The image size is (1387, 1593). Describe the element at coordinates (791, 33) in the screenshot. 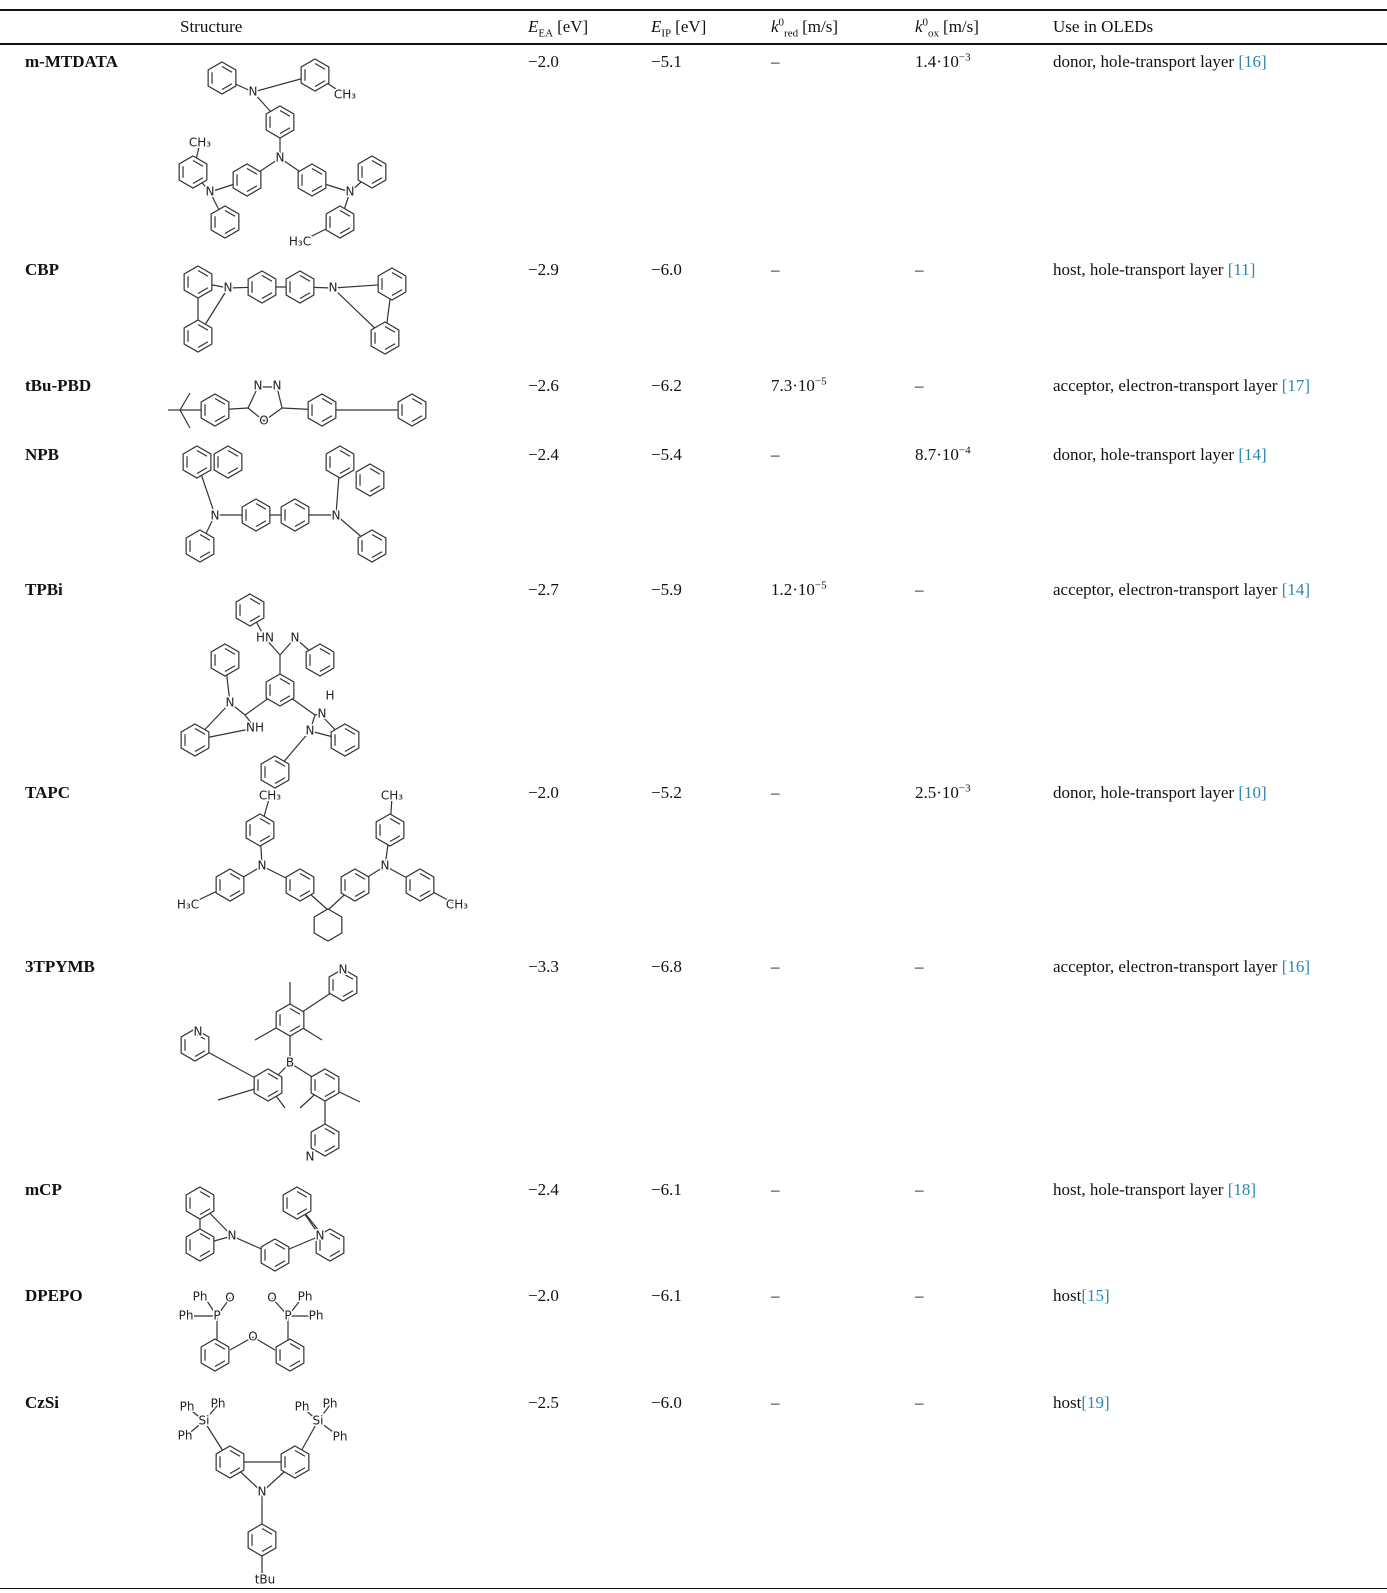

I see `subscript: red` at that location.